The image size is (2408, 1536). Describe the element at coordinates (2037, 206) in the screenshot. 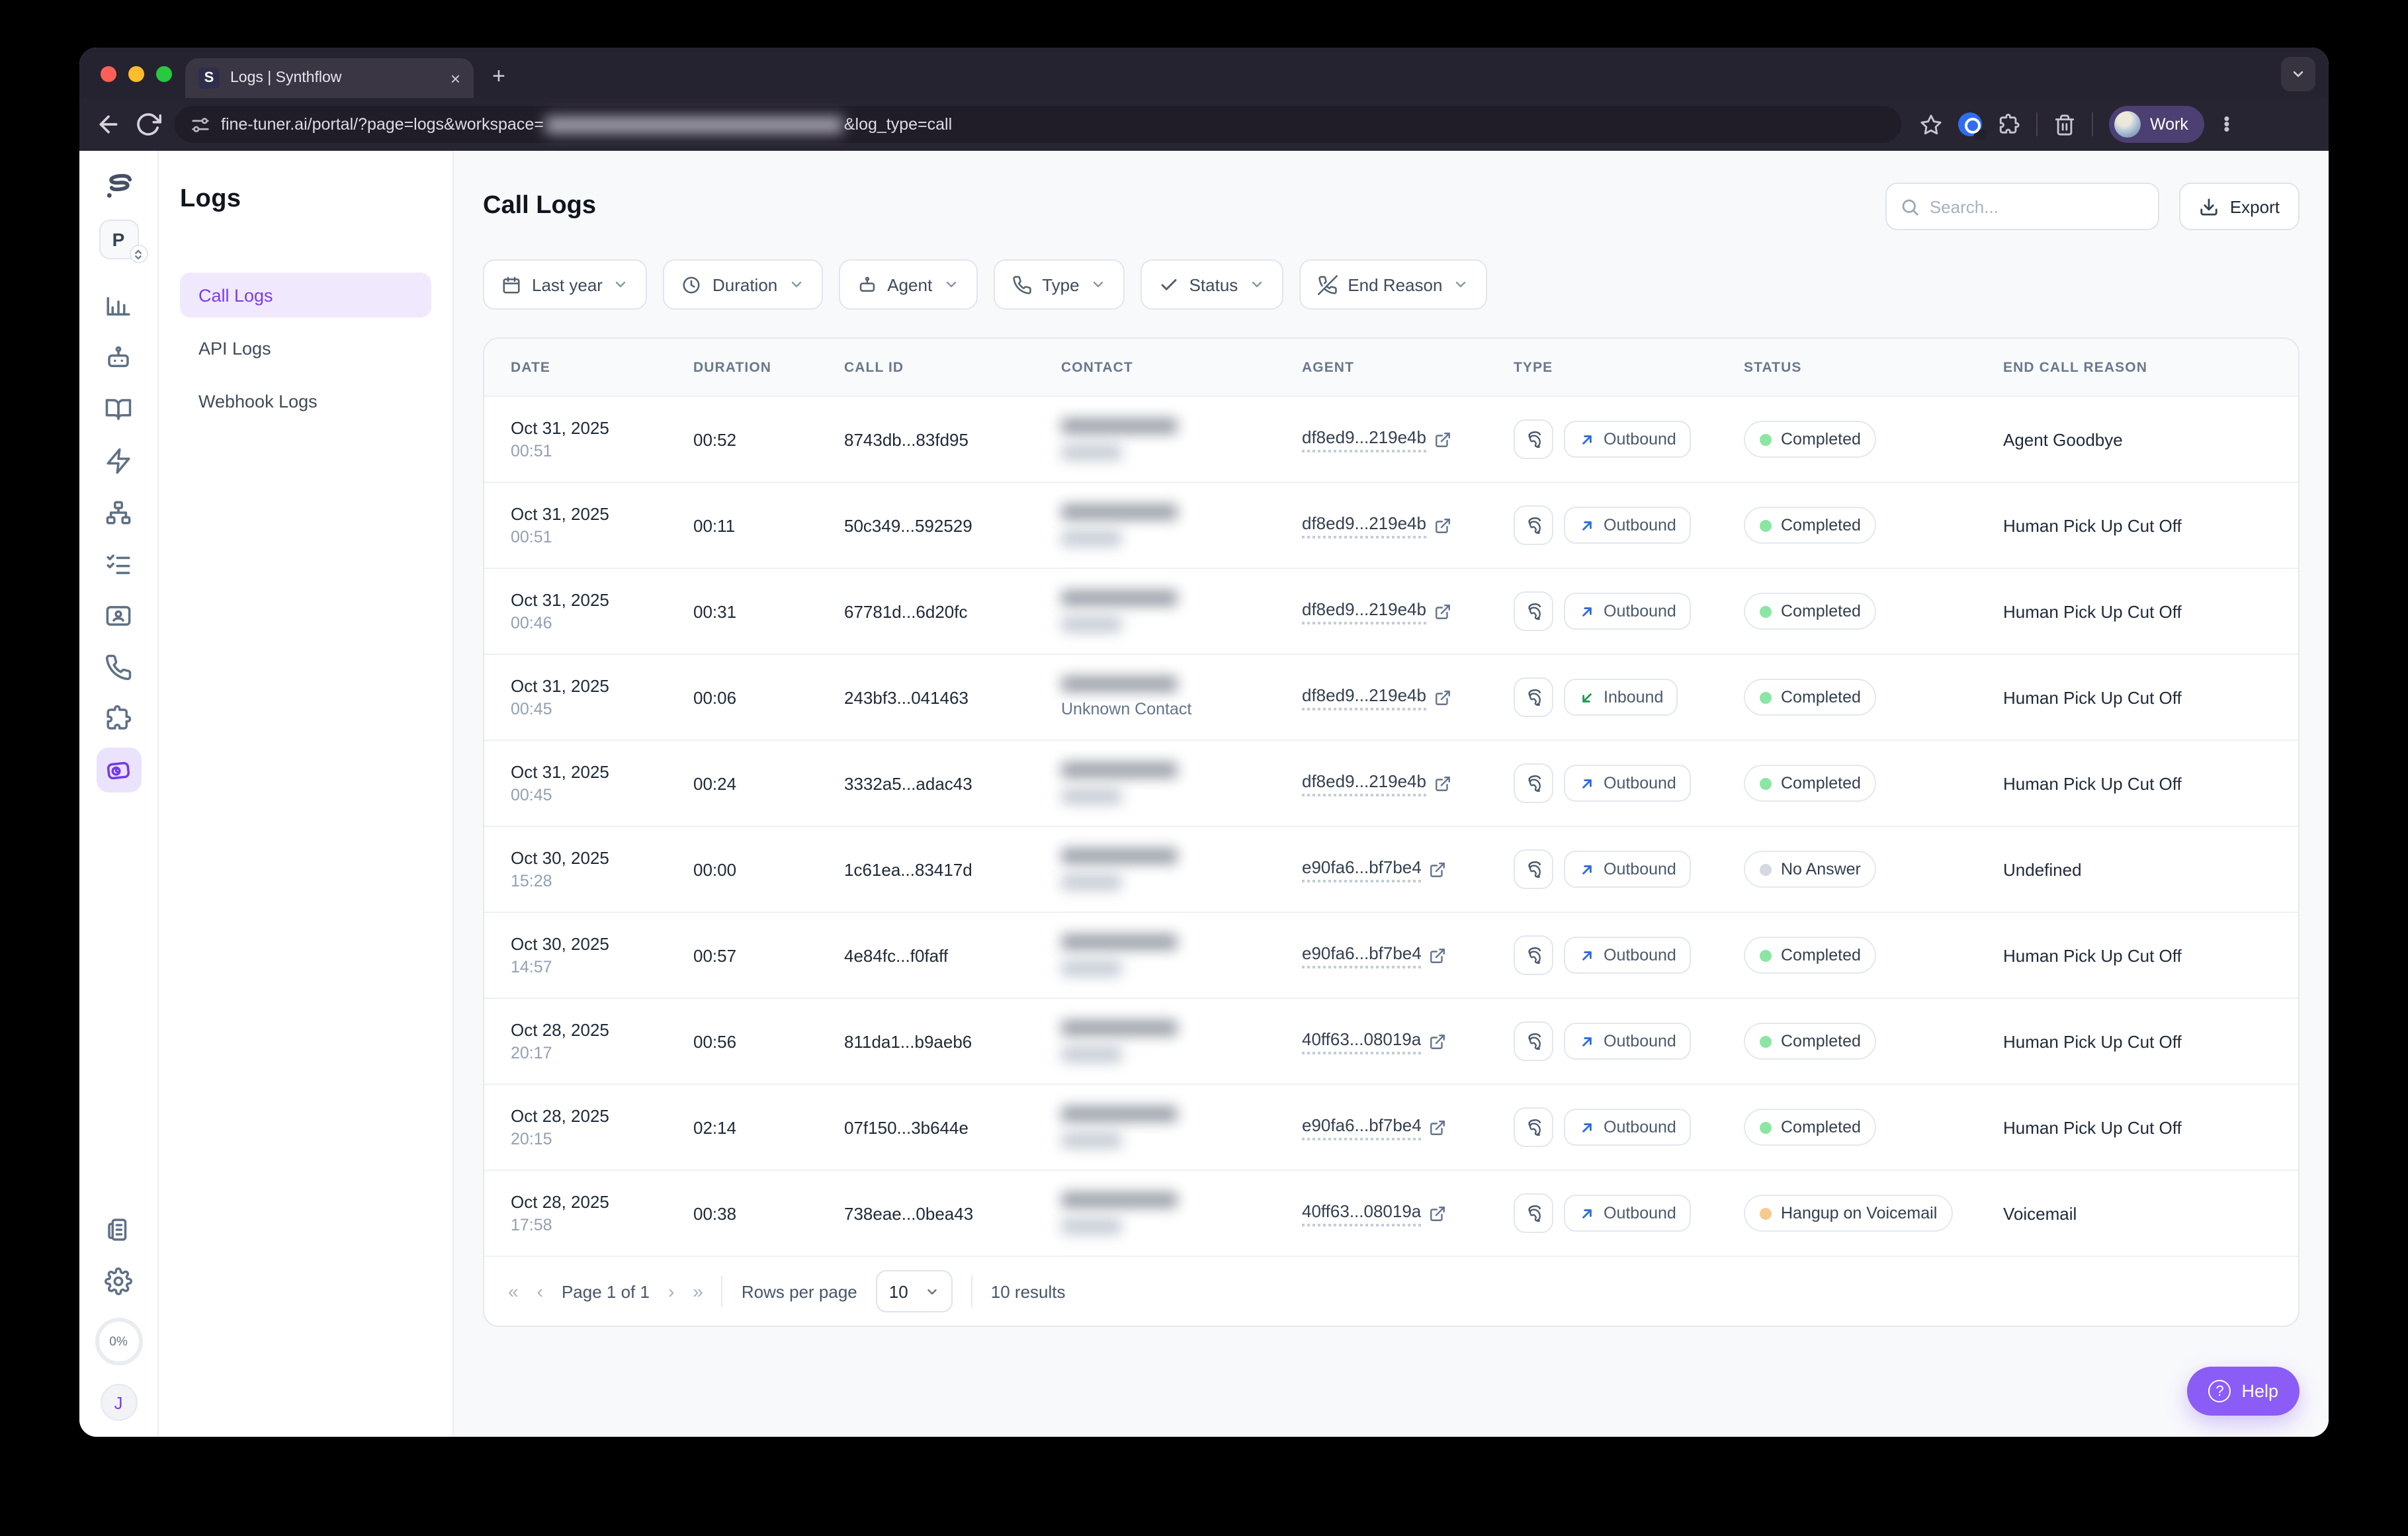

I see `search-input` at that location.